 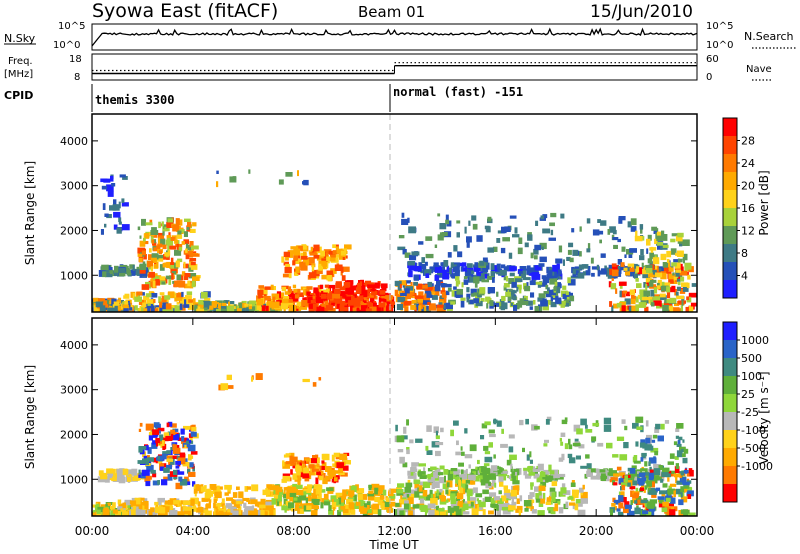 I want to click on colorbar-tick-label: 4, so click(x=744, y=276).